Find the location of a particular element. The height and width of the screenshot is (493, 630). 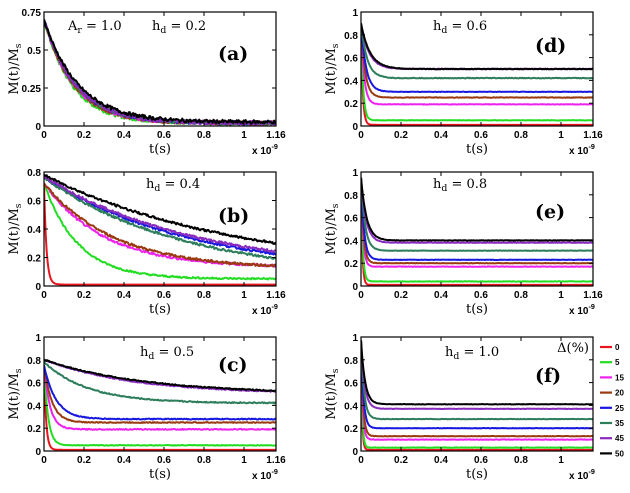

legend-label: 50 is located at coordinates (619, 453).